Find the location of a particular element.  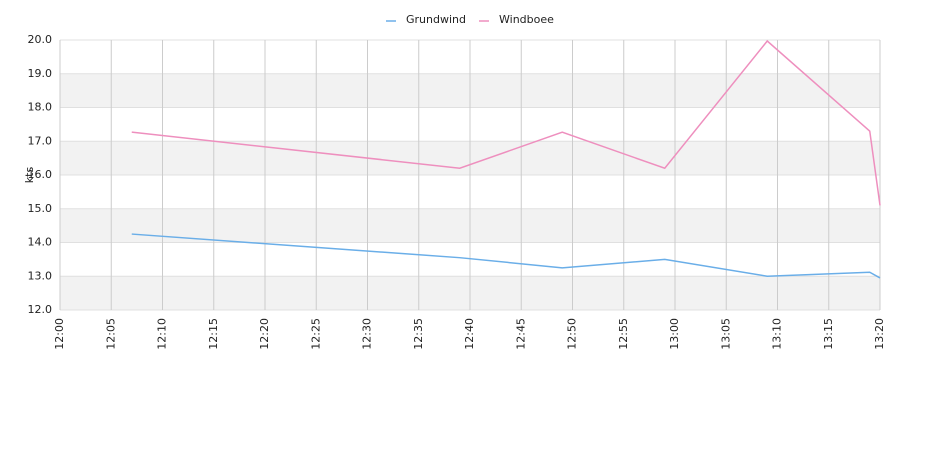

y-tick-label: 15.0 is located at coordinates (40, 208).